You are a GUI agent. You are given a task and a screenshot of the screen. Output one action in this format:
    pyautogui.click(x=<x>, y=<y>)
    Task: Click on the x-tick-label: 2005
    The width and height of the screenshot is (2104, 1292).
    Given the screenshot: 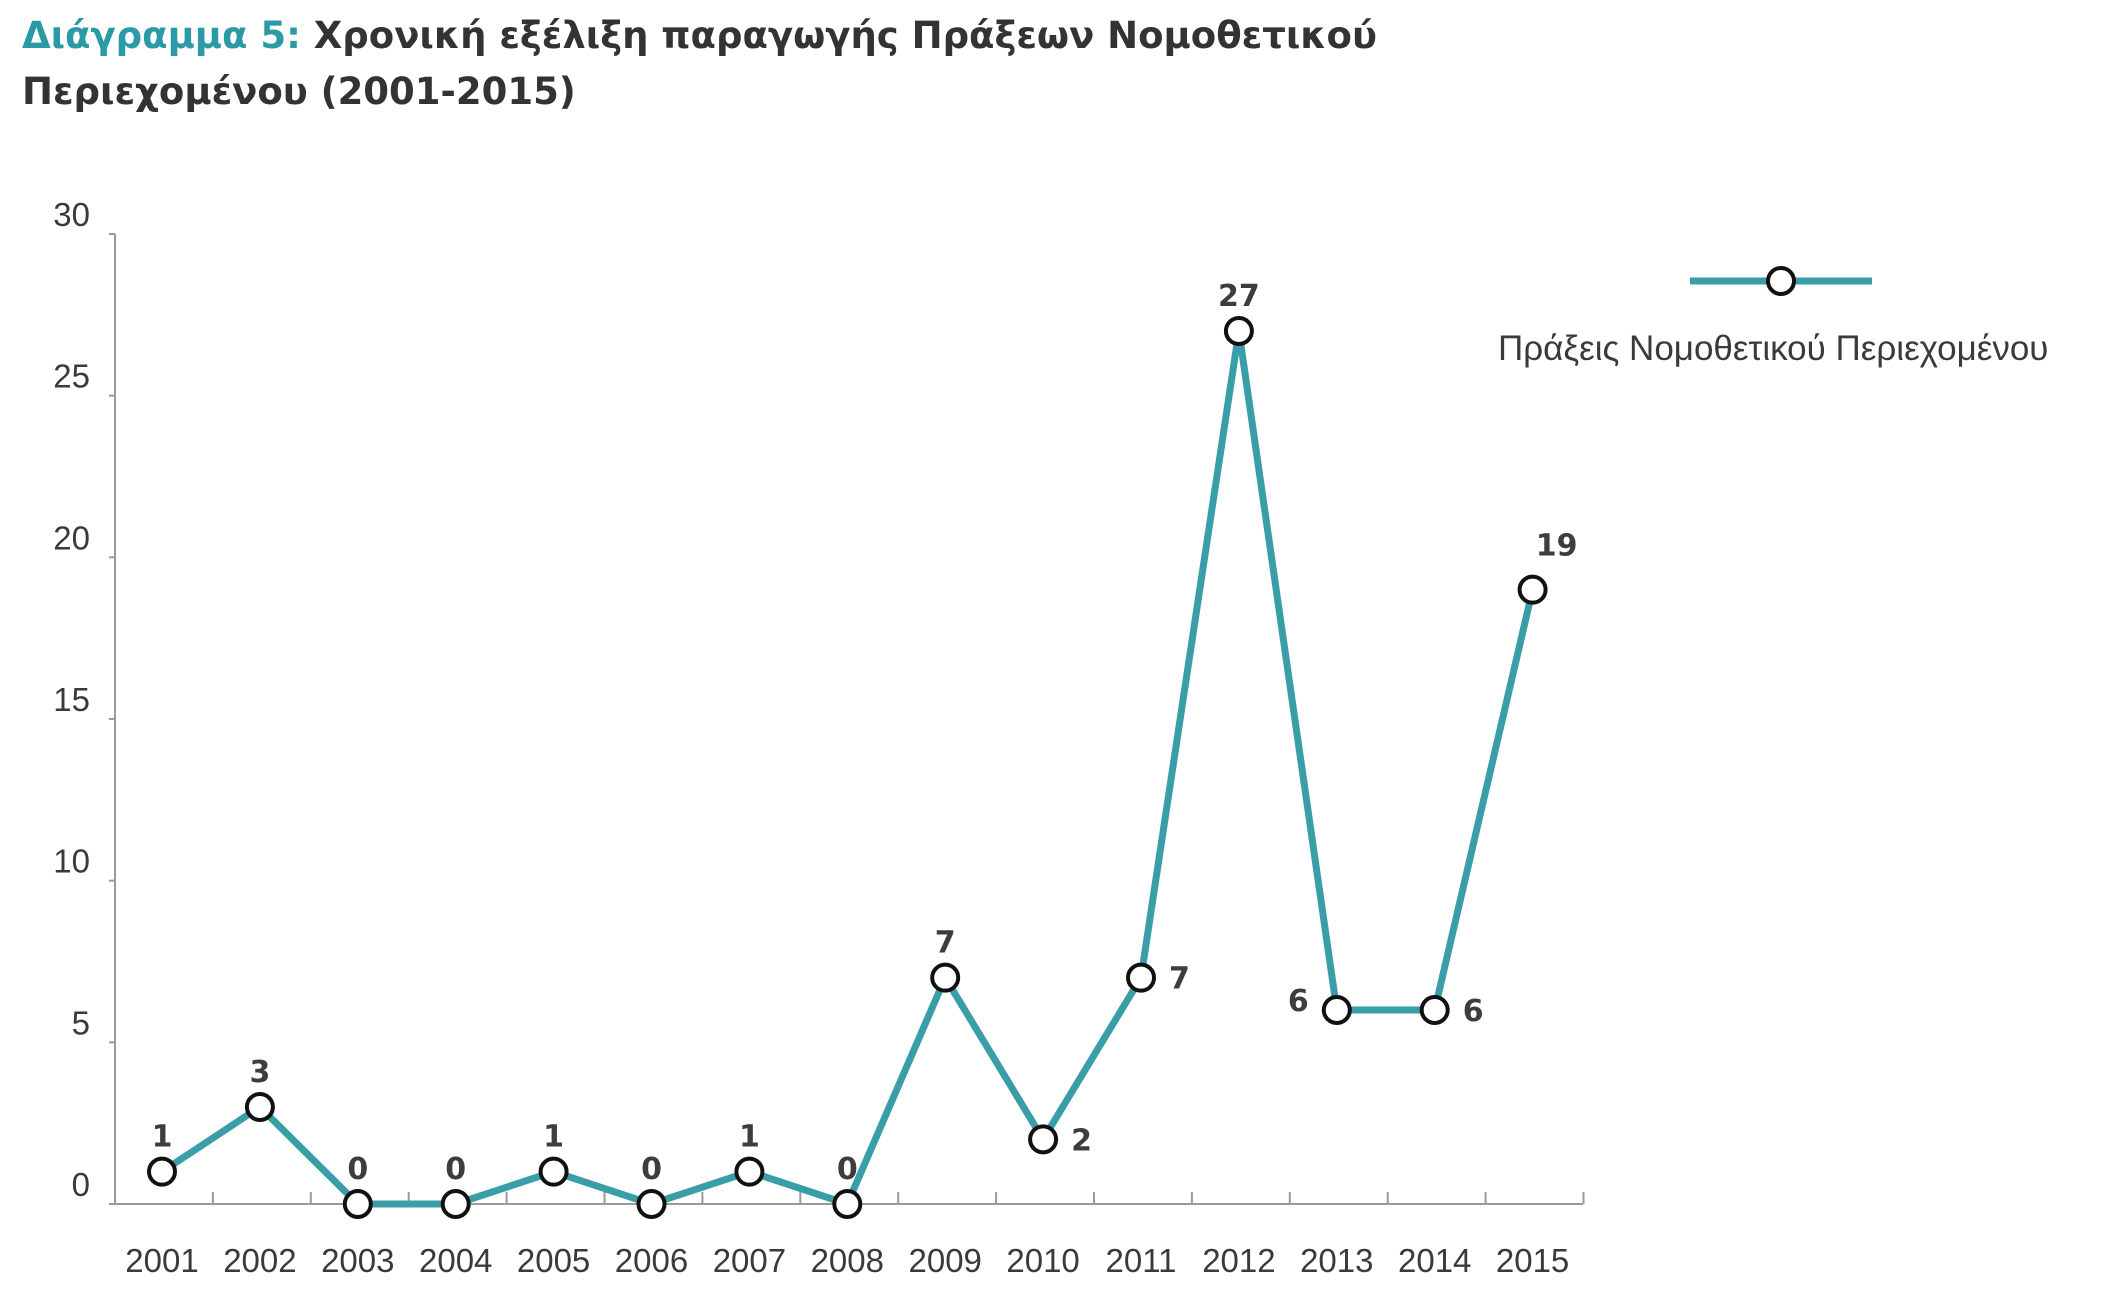 What is the action you would take?
    pyautogui.click(x=553, y=1260)
    